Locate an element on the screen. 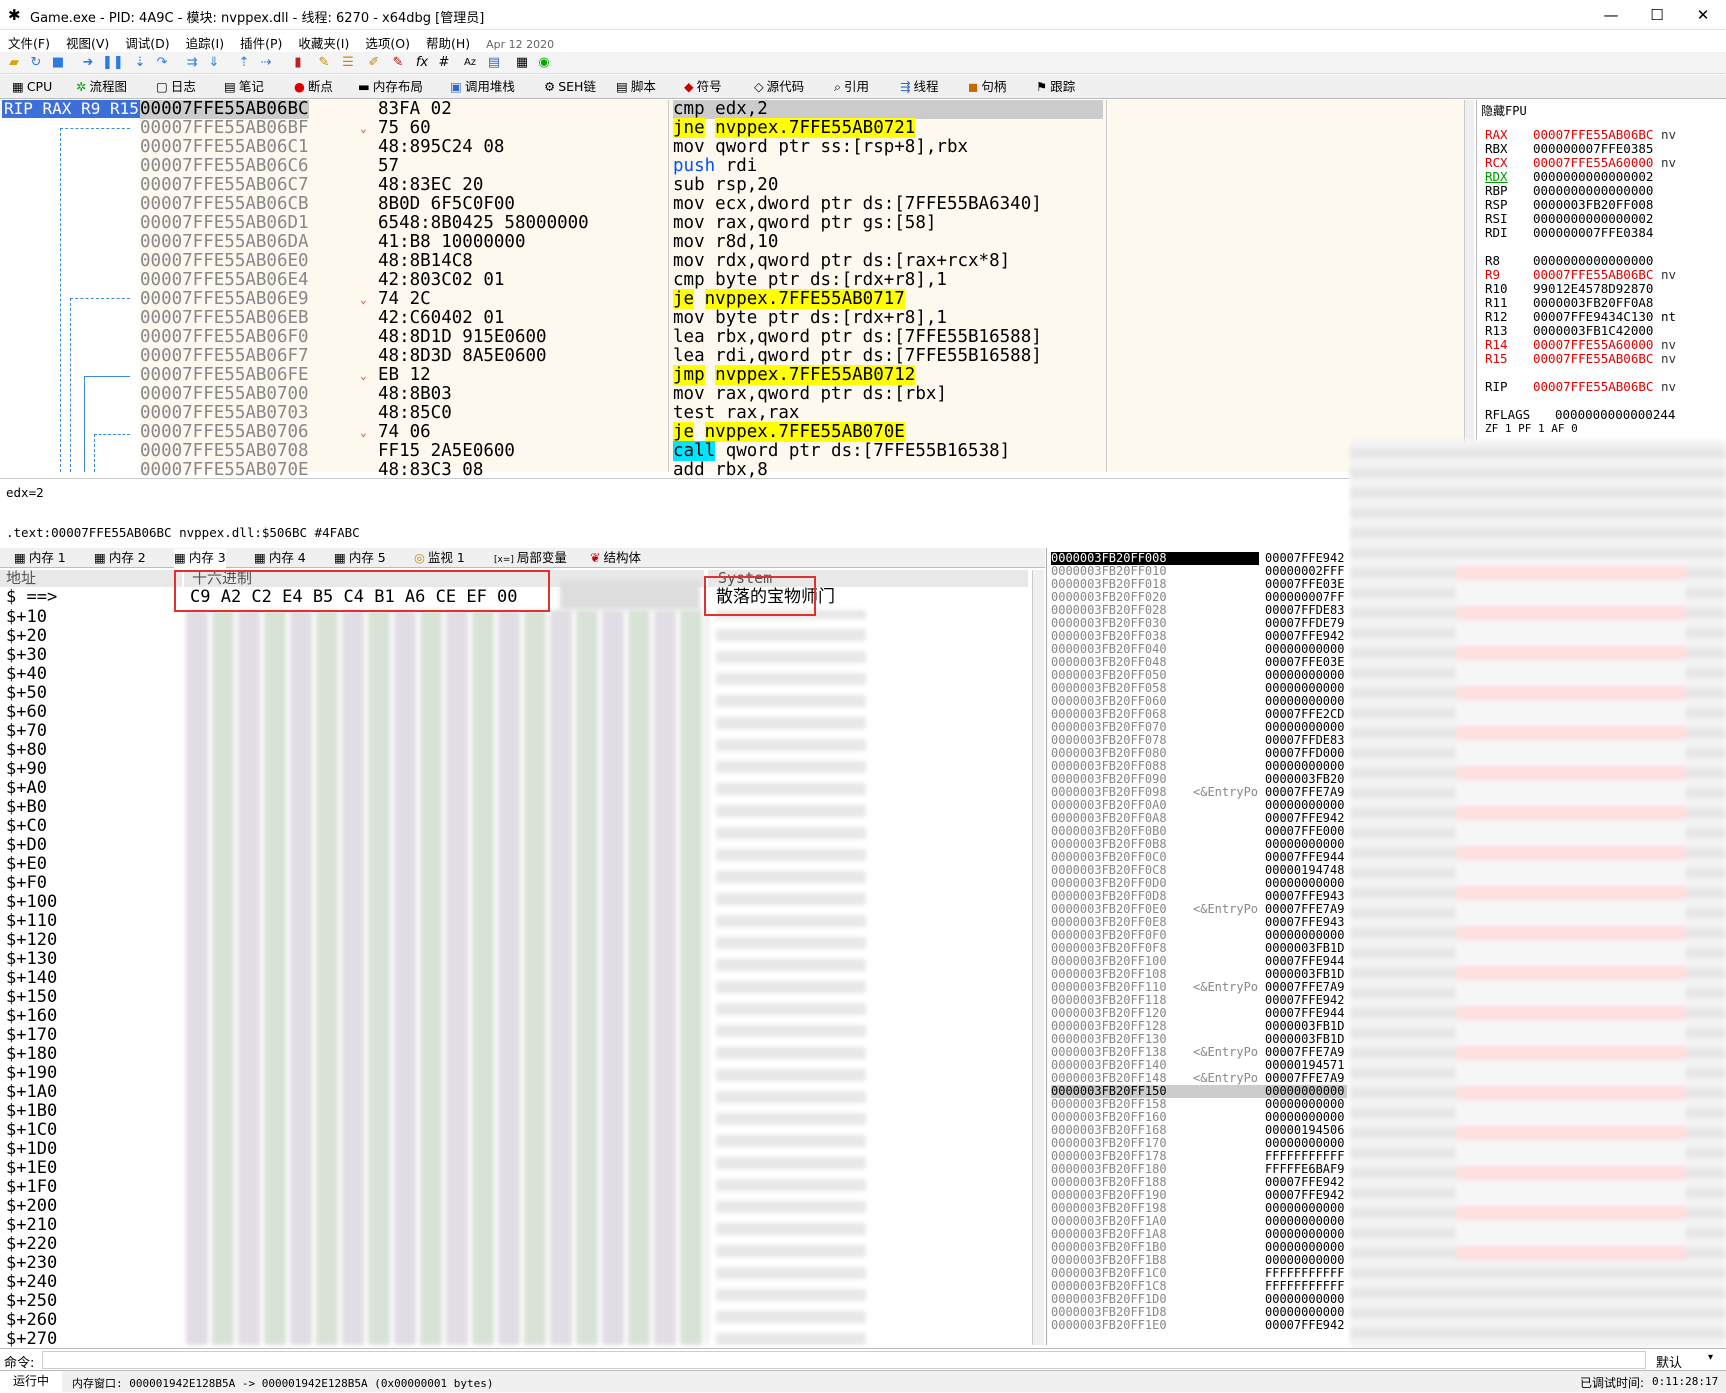  stack-row: 0000003FB20FF080 00007FFD000 is located at coordinates (1197, 753).